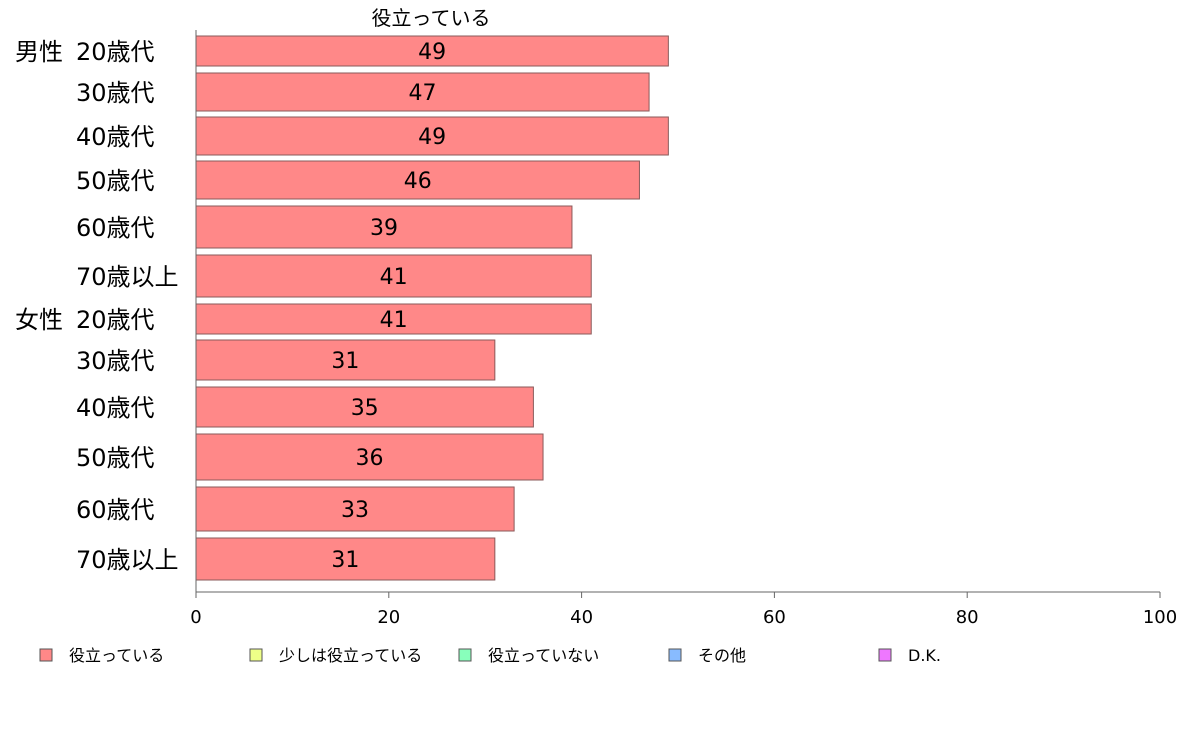  What do you see at coordinates (39, 320) in the screenshot?
I see `group-label: 女性` at bounding box center [39, 320].